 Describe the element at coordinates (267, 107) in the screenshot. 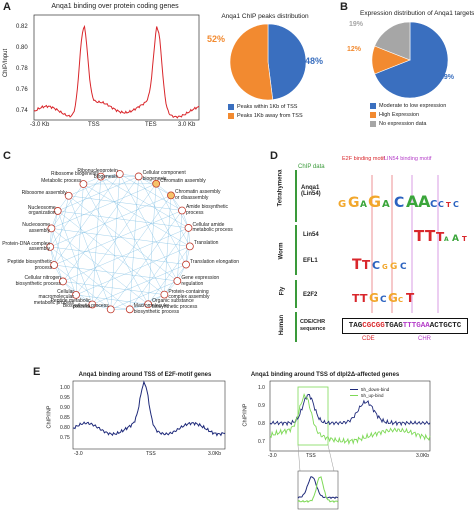

I see `legend-text: Peaks within 1Kb of TSS` at that location.